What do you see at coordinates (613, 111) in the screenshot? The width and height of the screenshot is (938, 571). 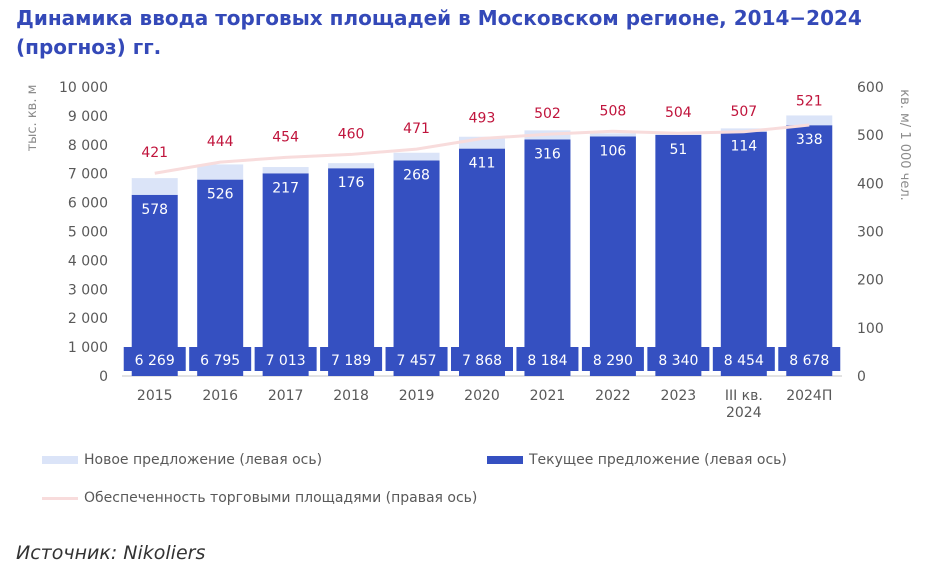 I see `data-label-provision: 508` at bounding box center [613, 111].